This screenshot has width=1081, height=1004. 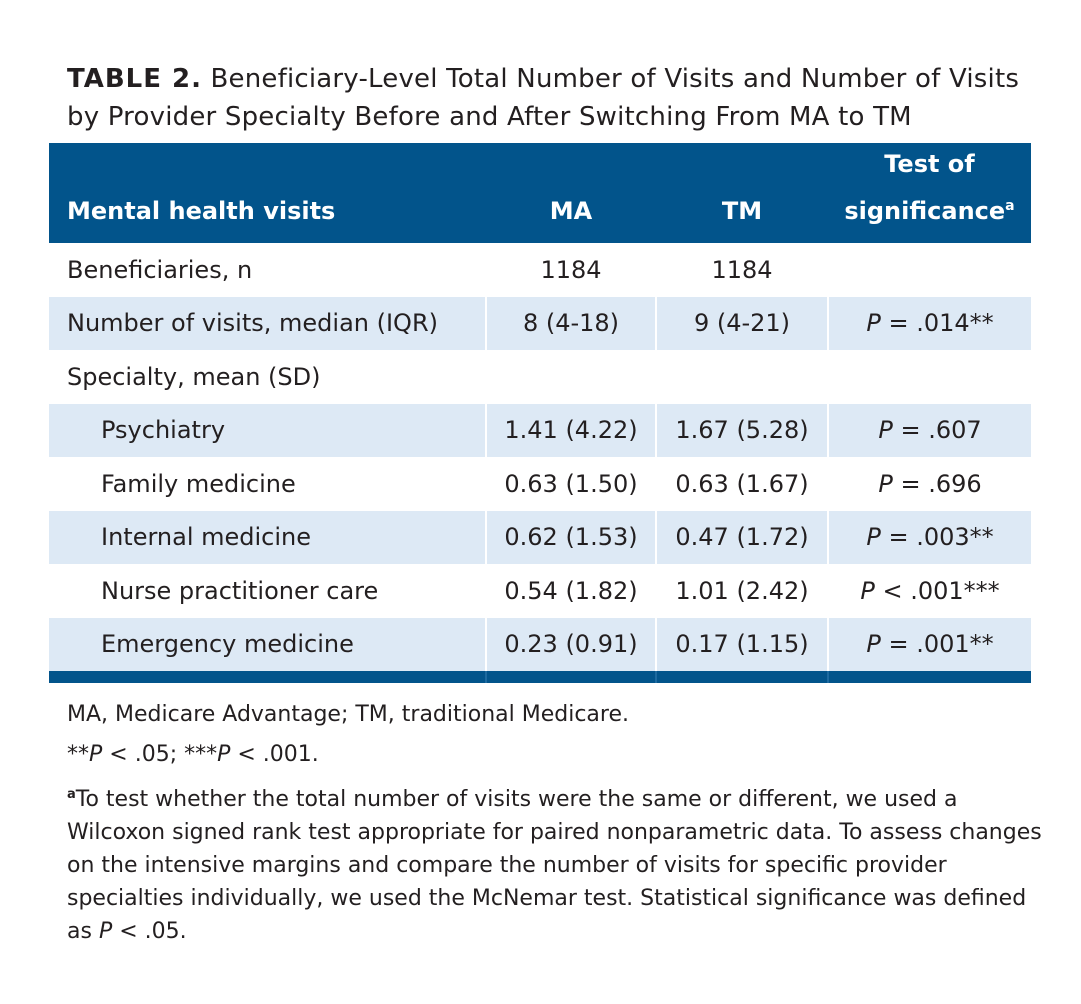 I want to click on significance-value: P = .014**, so click(x=929, y=323).